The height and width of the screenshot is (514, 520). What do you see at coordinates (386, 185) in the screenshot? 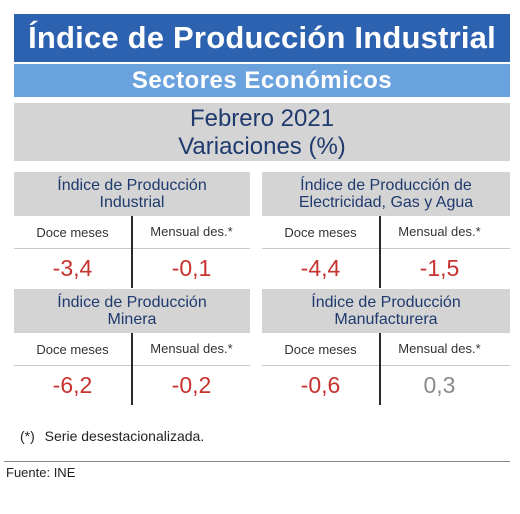
I see `panel-title-line1: Índice de Producción de` at bounding box center [386, 185].